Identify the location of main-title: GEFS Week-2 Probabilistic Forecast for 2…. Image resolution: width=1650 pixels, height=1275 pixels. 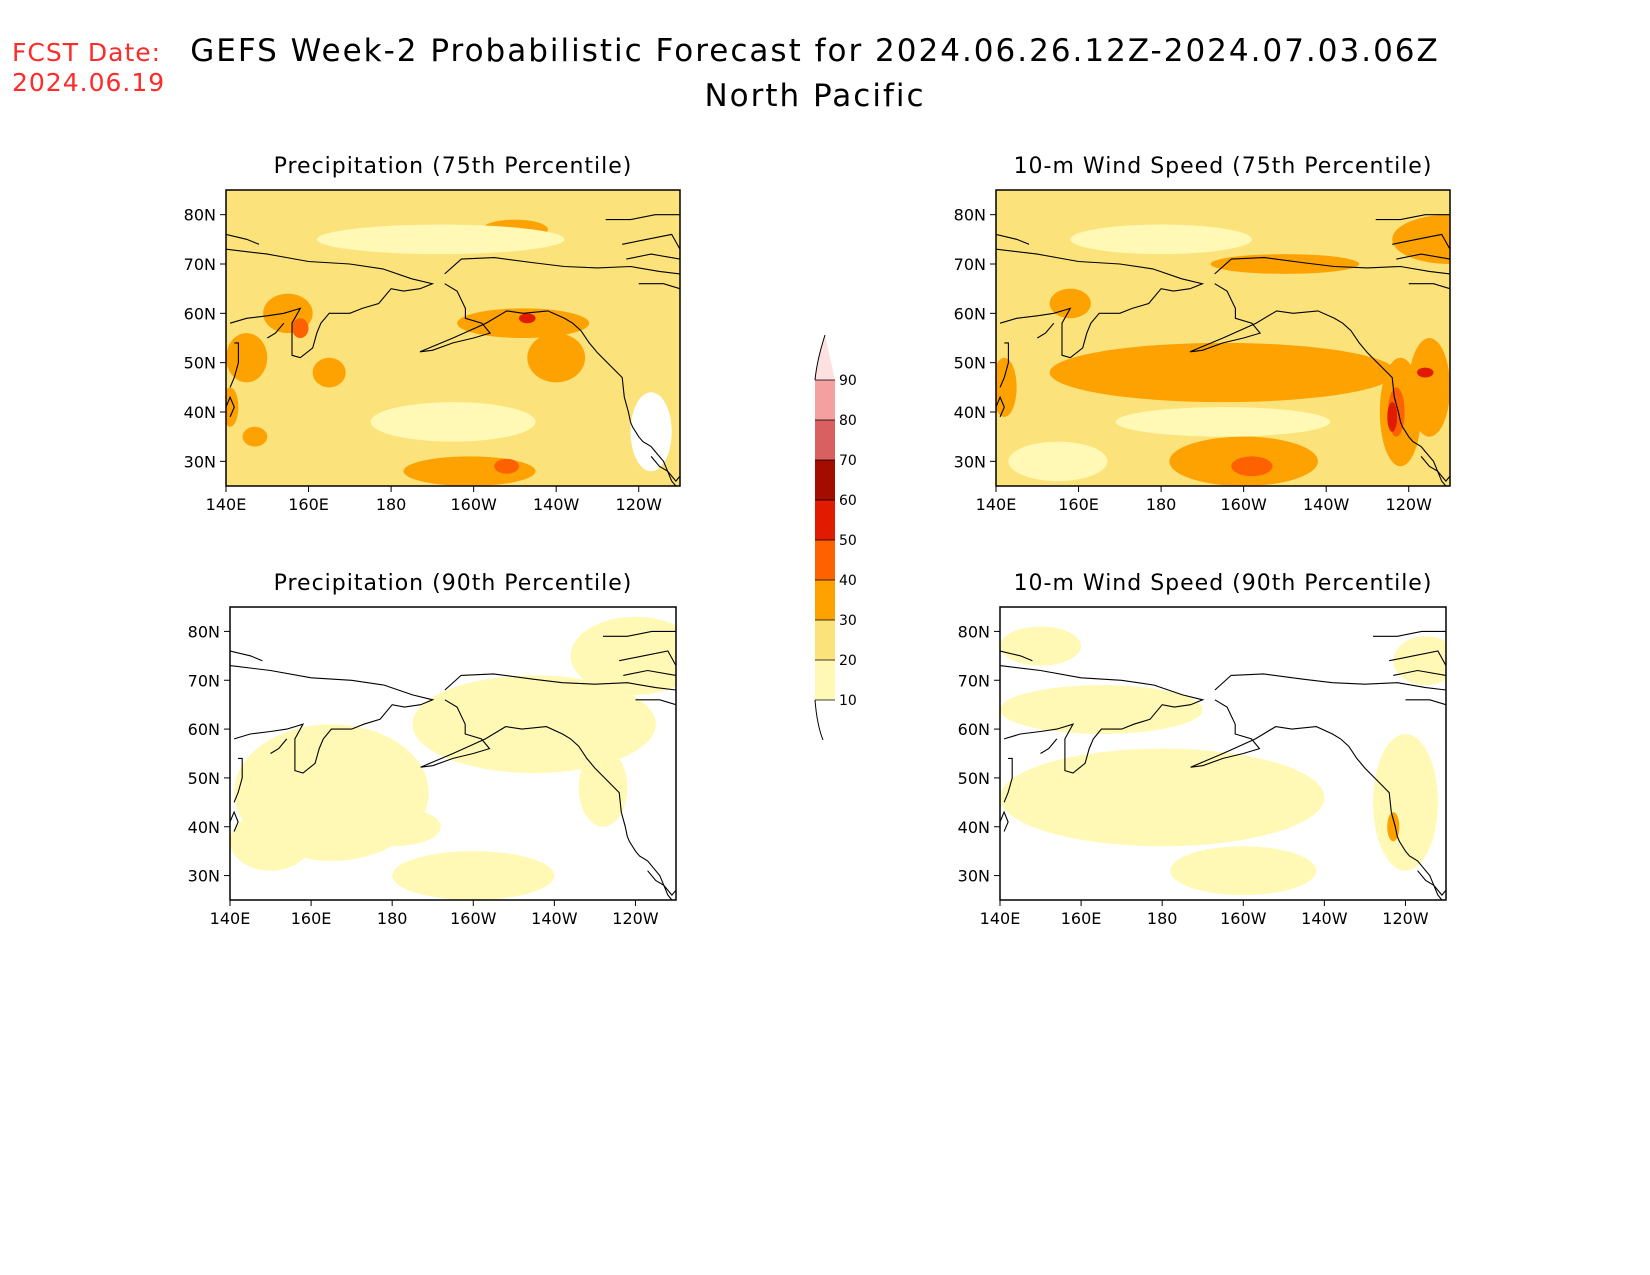
(815, 51).